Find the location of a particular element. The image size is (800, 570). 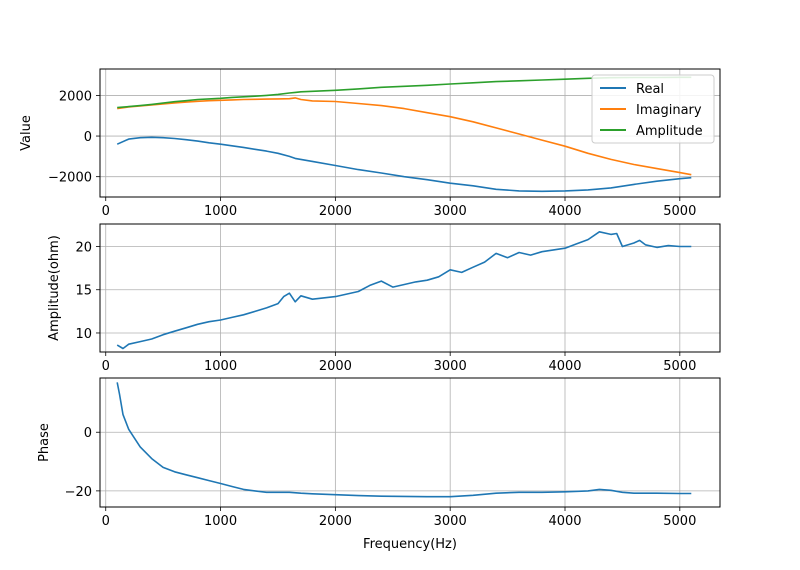

y-axis-label: Phase is located at coordinates (44, 442).